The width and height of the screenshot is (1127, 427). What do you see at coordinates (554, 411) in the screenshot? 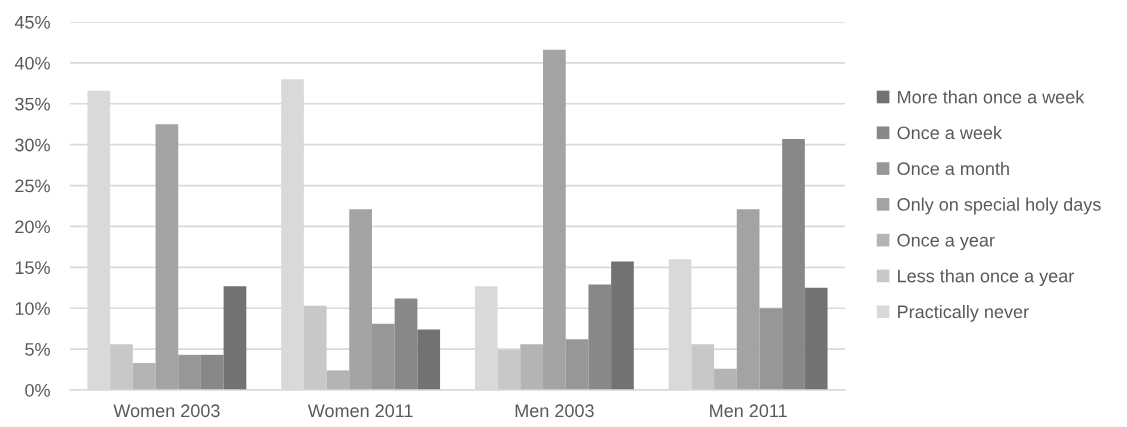
I see `x-tick-label: Men 2003` at bounding box center [554, 411].